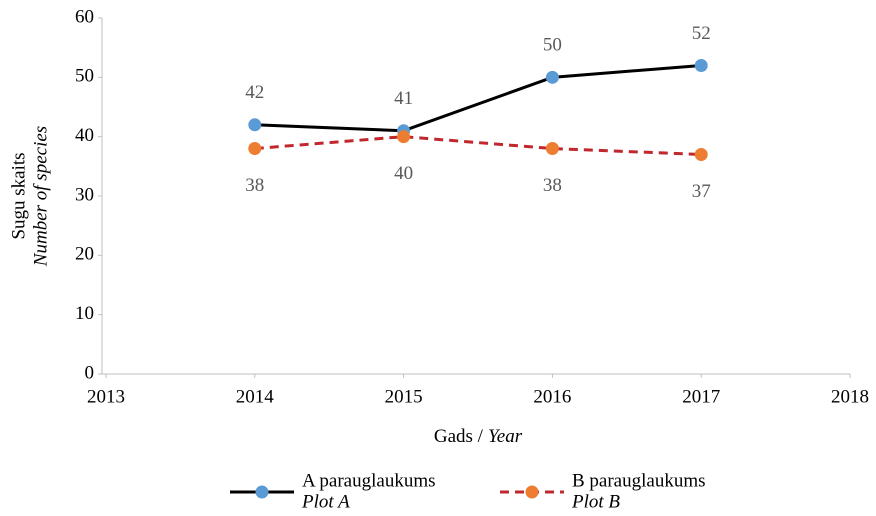  I want to click on legend-label: A parauglaukums, so click(369, 480).